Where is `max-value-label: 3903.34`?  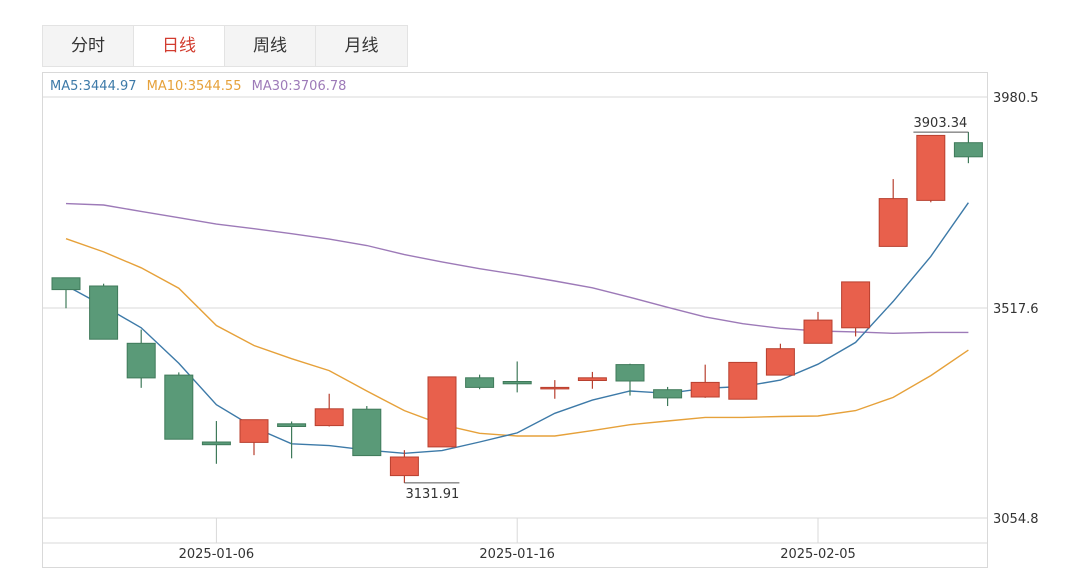 max-value-label: 3903.34 is located at coordinates (941, 123).